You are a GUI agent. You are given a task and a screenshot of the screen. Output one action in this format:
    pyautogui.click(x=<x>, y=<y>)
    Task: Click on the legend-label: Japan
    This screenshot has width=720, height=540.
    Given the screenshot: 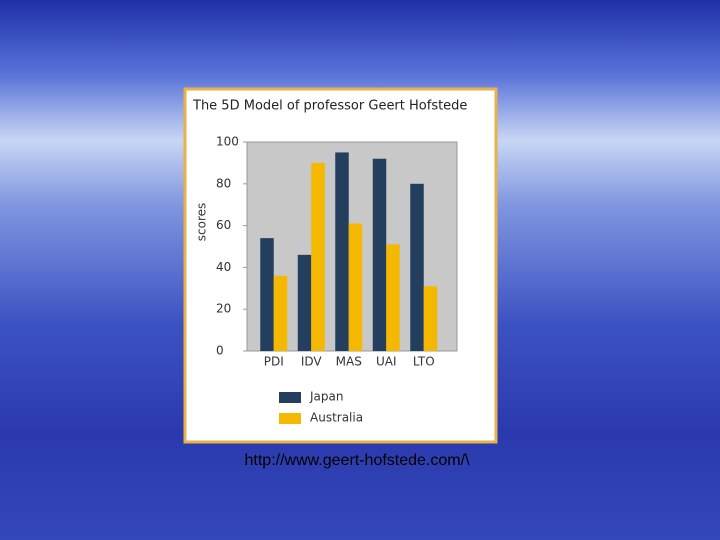 What is the action you would take?
    pyautogui.click(x=326, y=397)
    